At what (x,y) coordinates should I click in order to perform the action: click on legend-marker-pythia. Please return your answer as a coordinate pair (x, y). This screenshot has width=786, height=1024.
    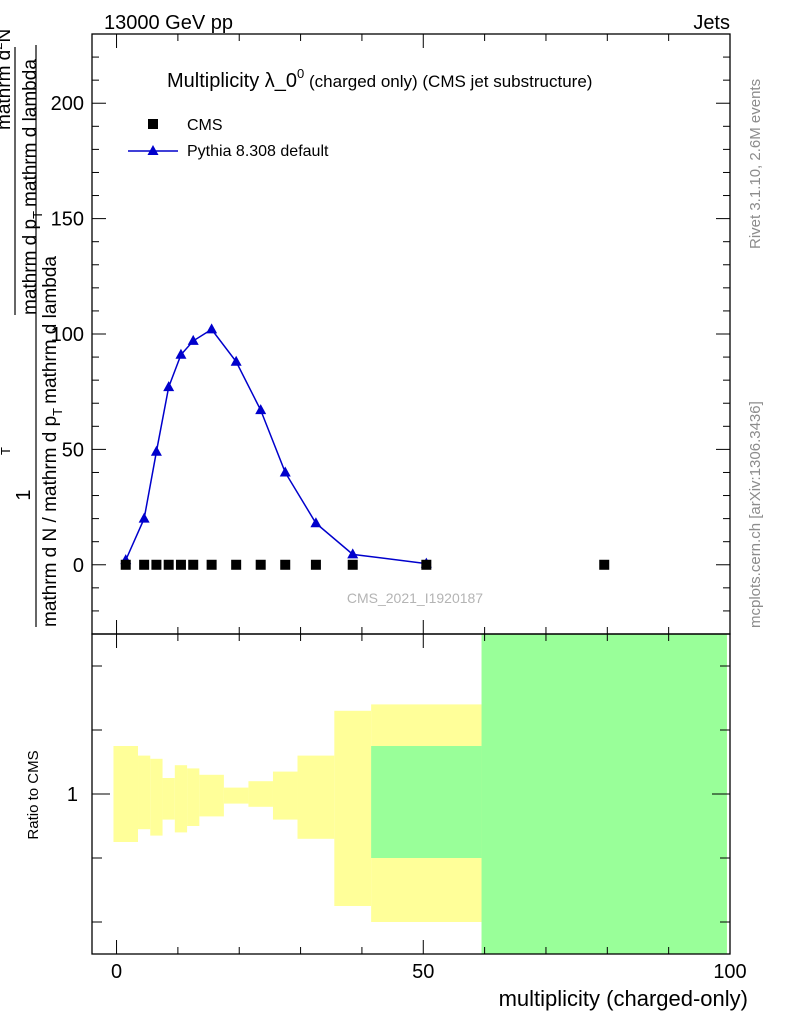
    Looking at the image, I should click on (153, 150).